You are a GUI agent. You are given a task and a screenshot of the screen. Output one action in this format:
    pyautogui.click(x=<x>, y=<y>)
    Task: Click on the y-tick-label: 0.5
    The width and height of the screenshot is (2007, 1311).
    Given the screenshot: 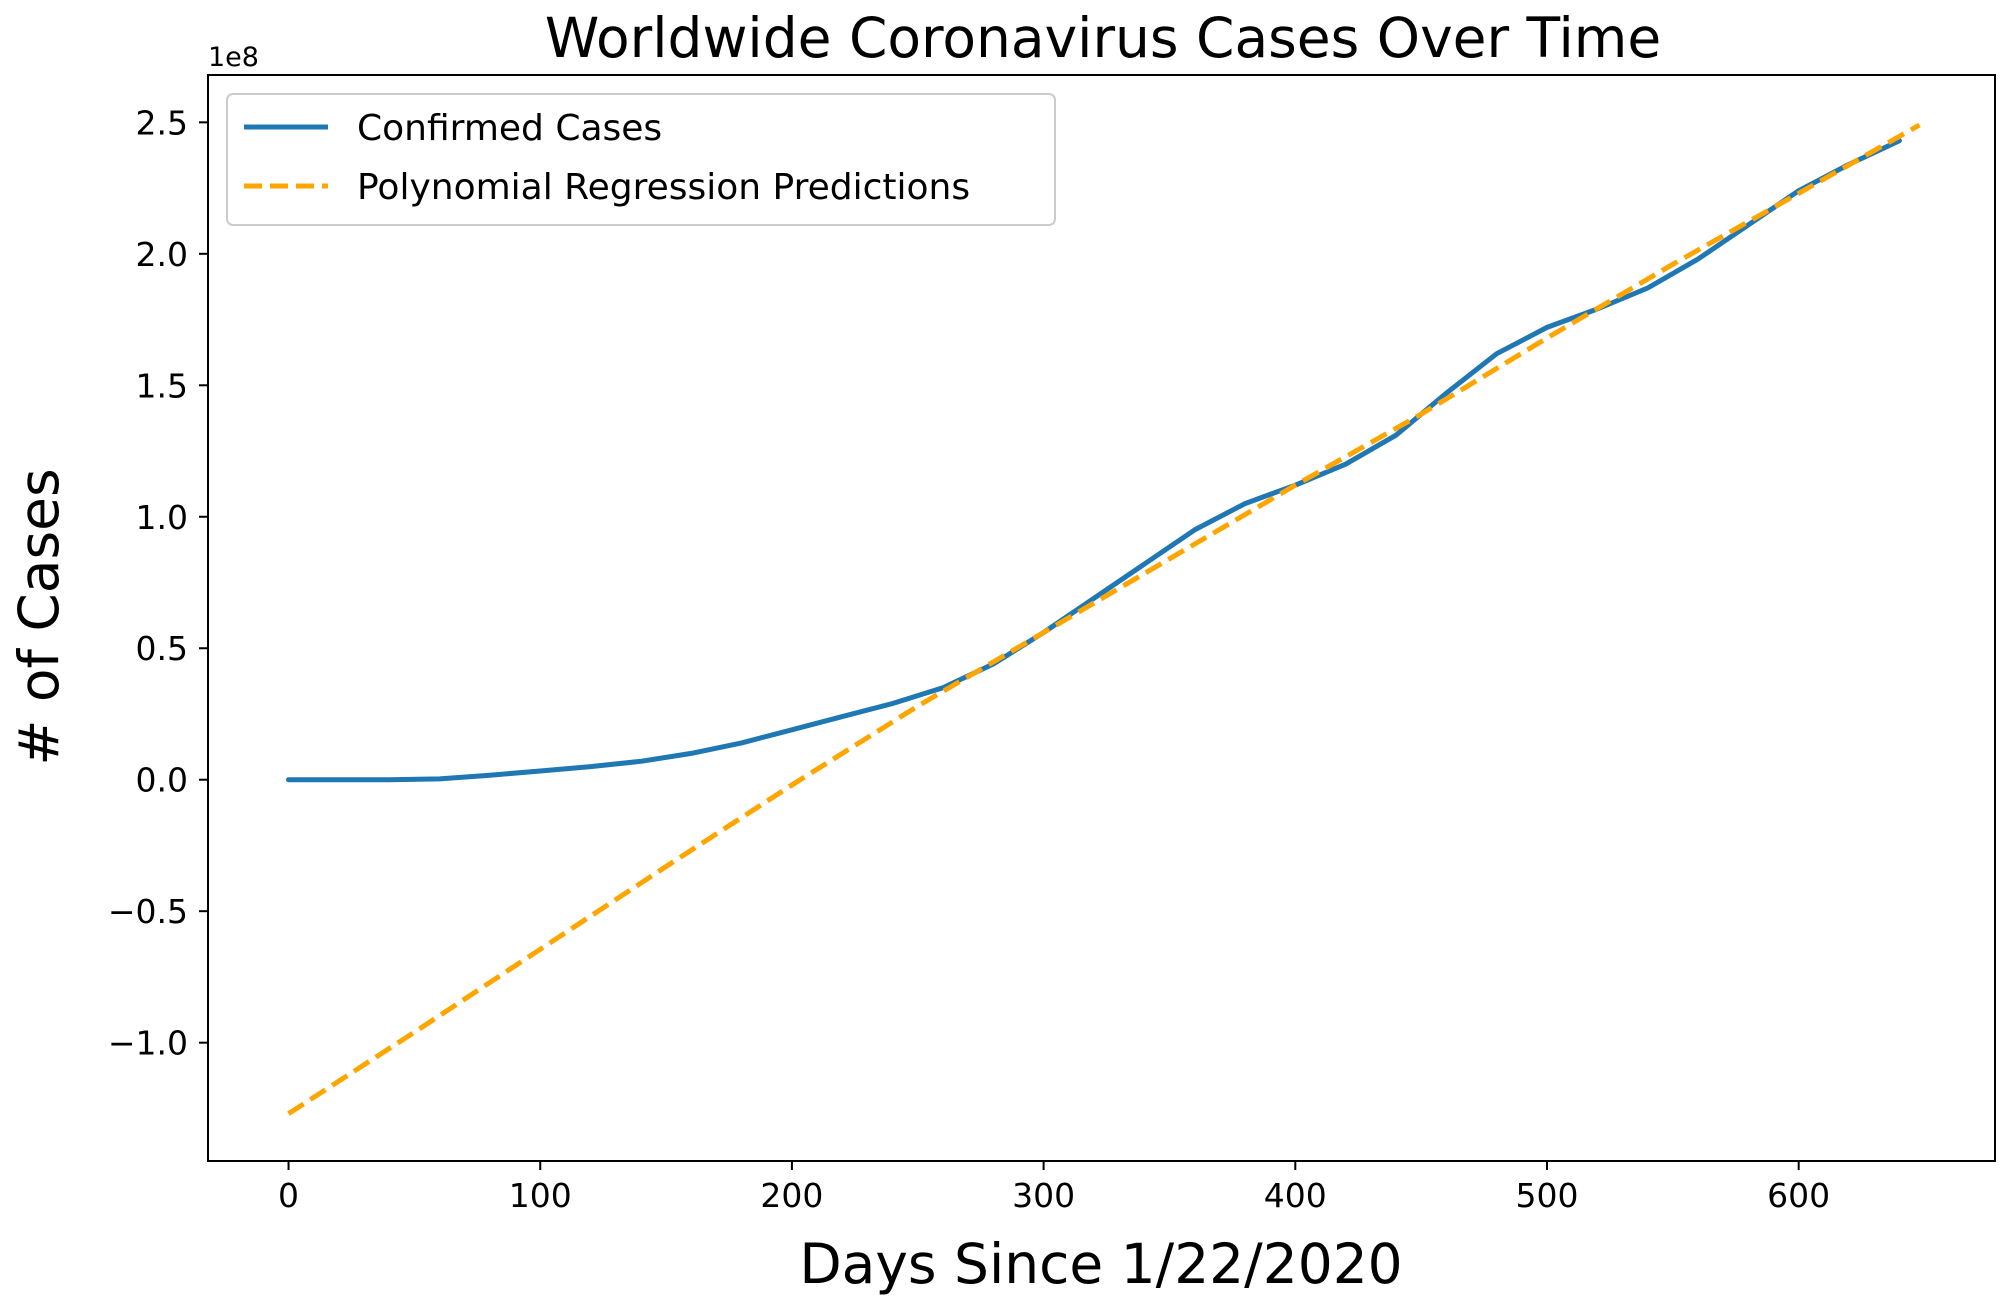 What is the action you would take?
    pyautogui.click(x=162, y=648)
    